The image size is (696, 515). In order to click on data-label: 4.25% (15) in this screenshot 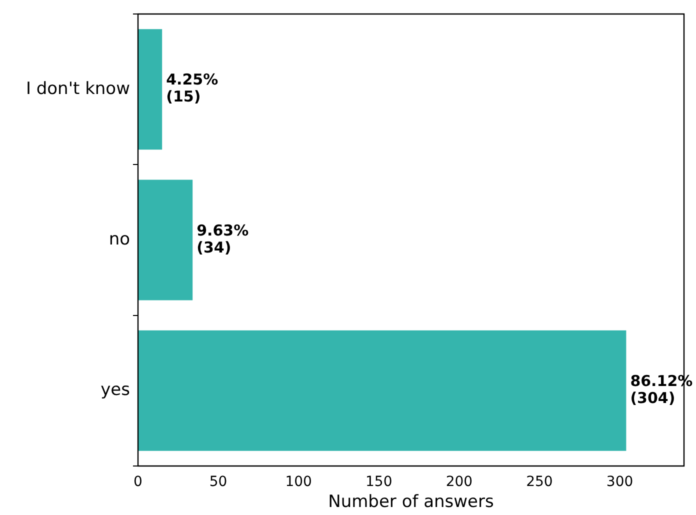, I will do `click(192, 88)`.